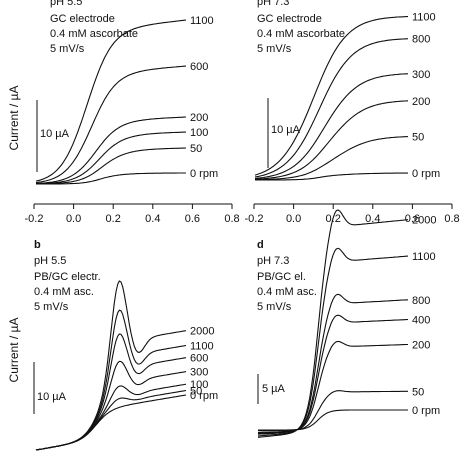 This screenshot has width=474, height=474. Describe the element at coordinates (14, 118) in the screenshot. I see `y-axis-label-top: Current / µA` at that location.